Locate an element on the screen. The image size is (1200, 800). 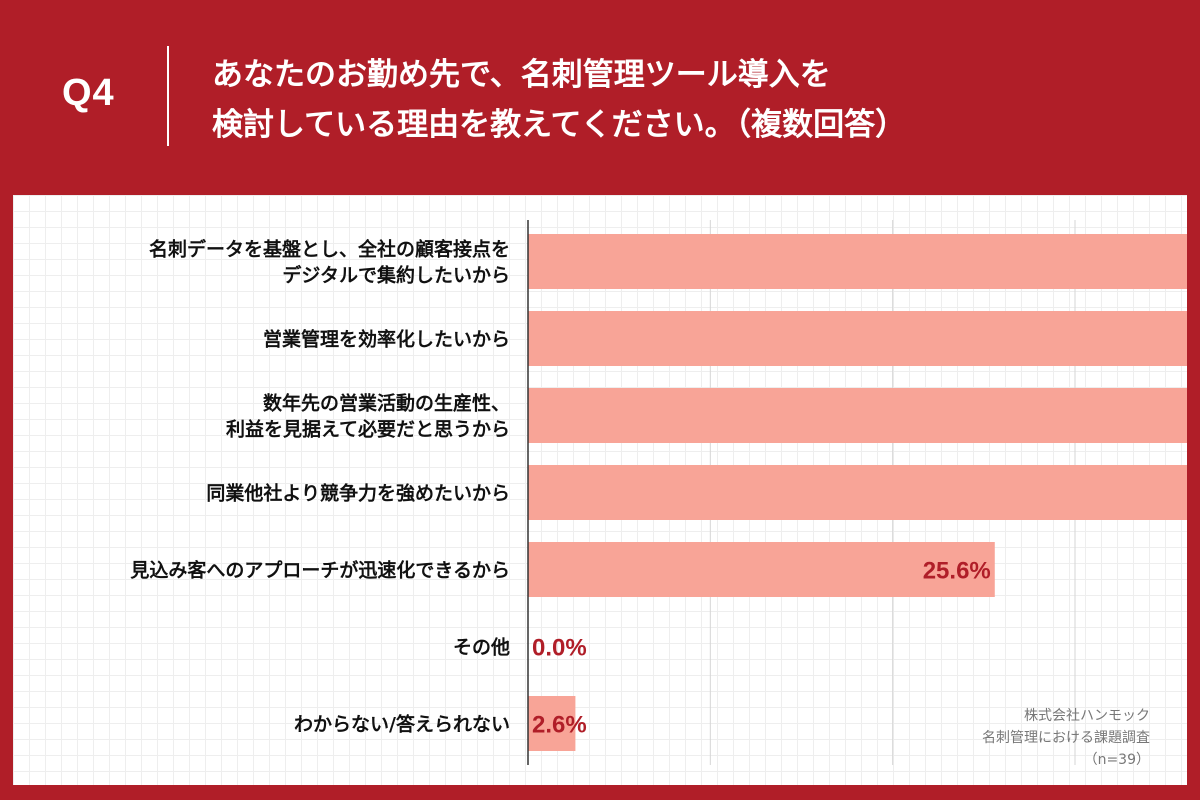
category-label-line: わからない/答えられない is located at coordinates (402, 724).